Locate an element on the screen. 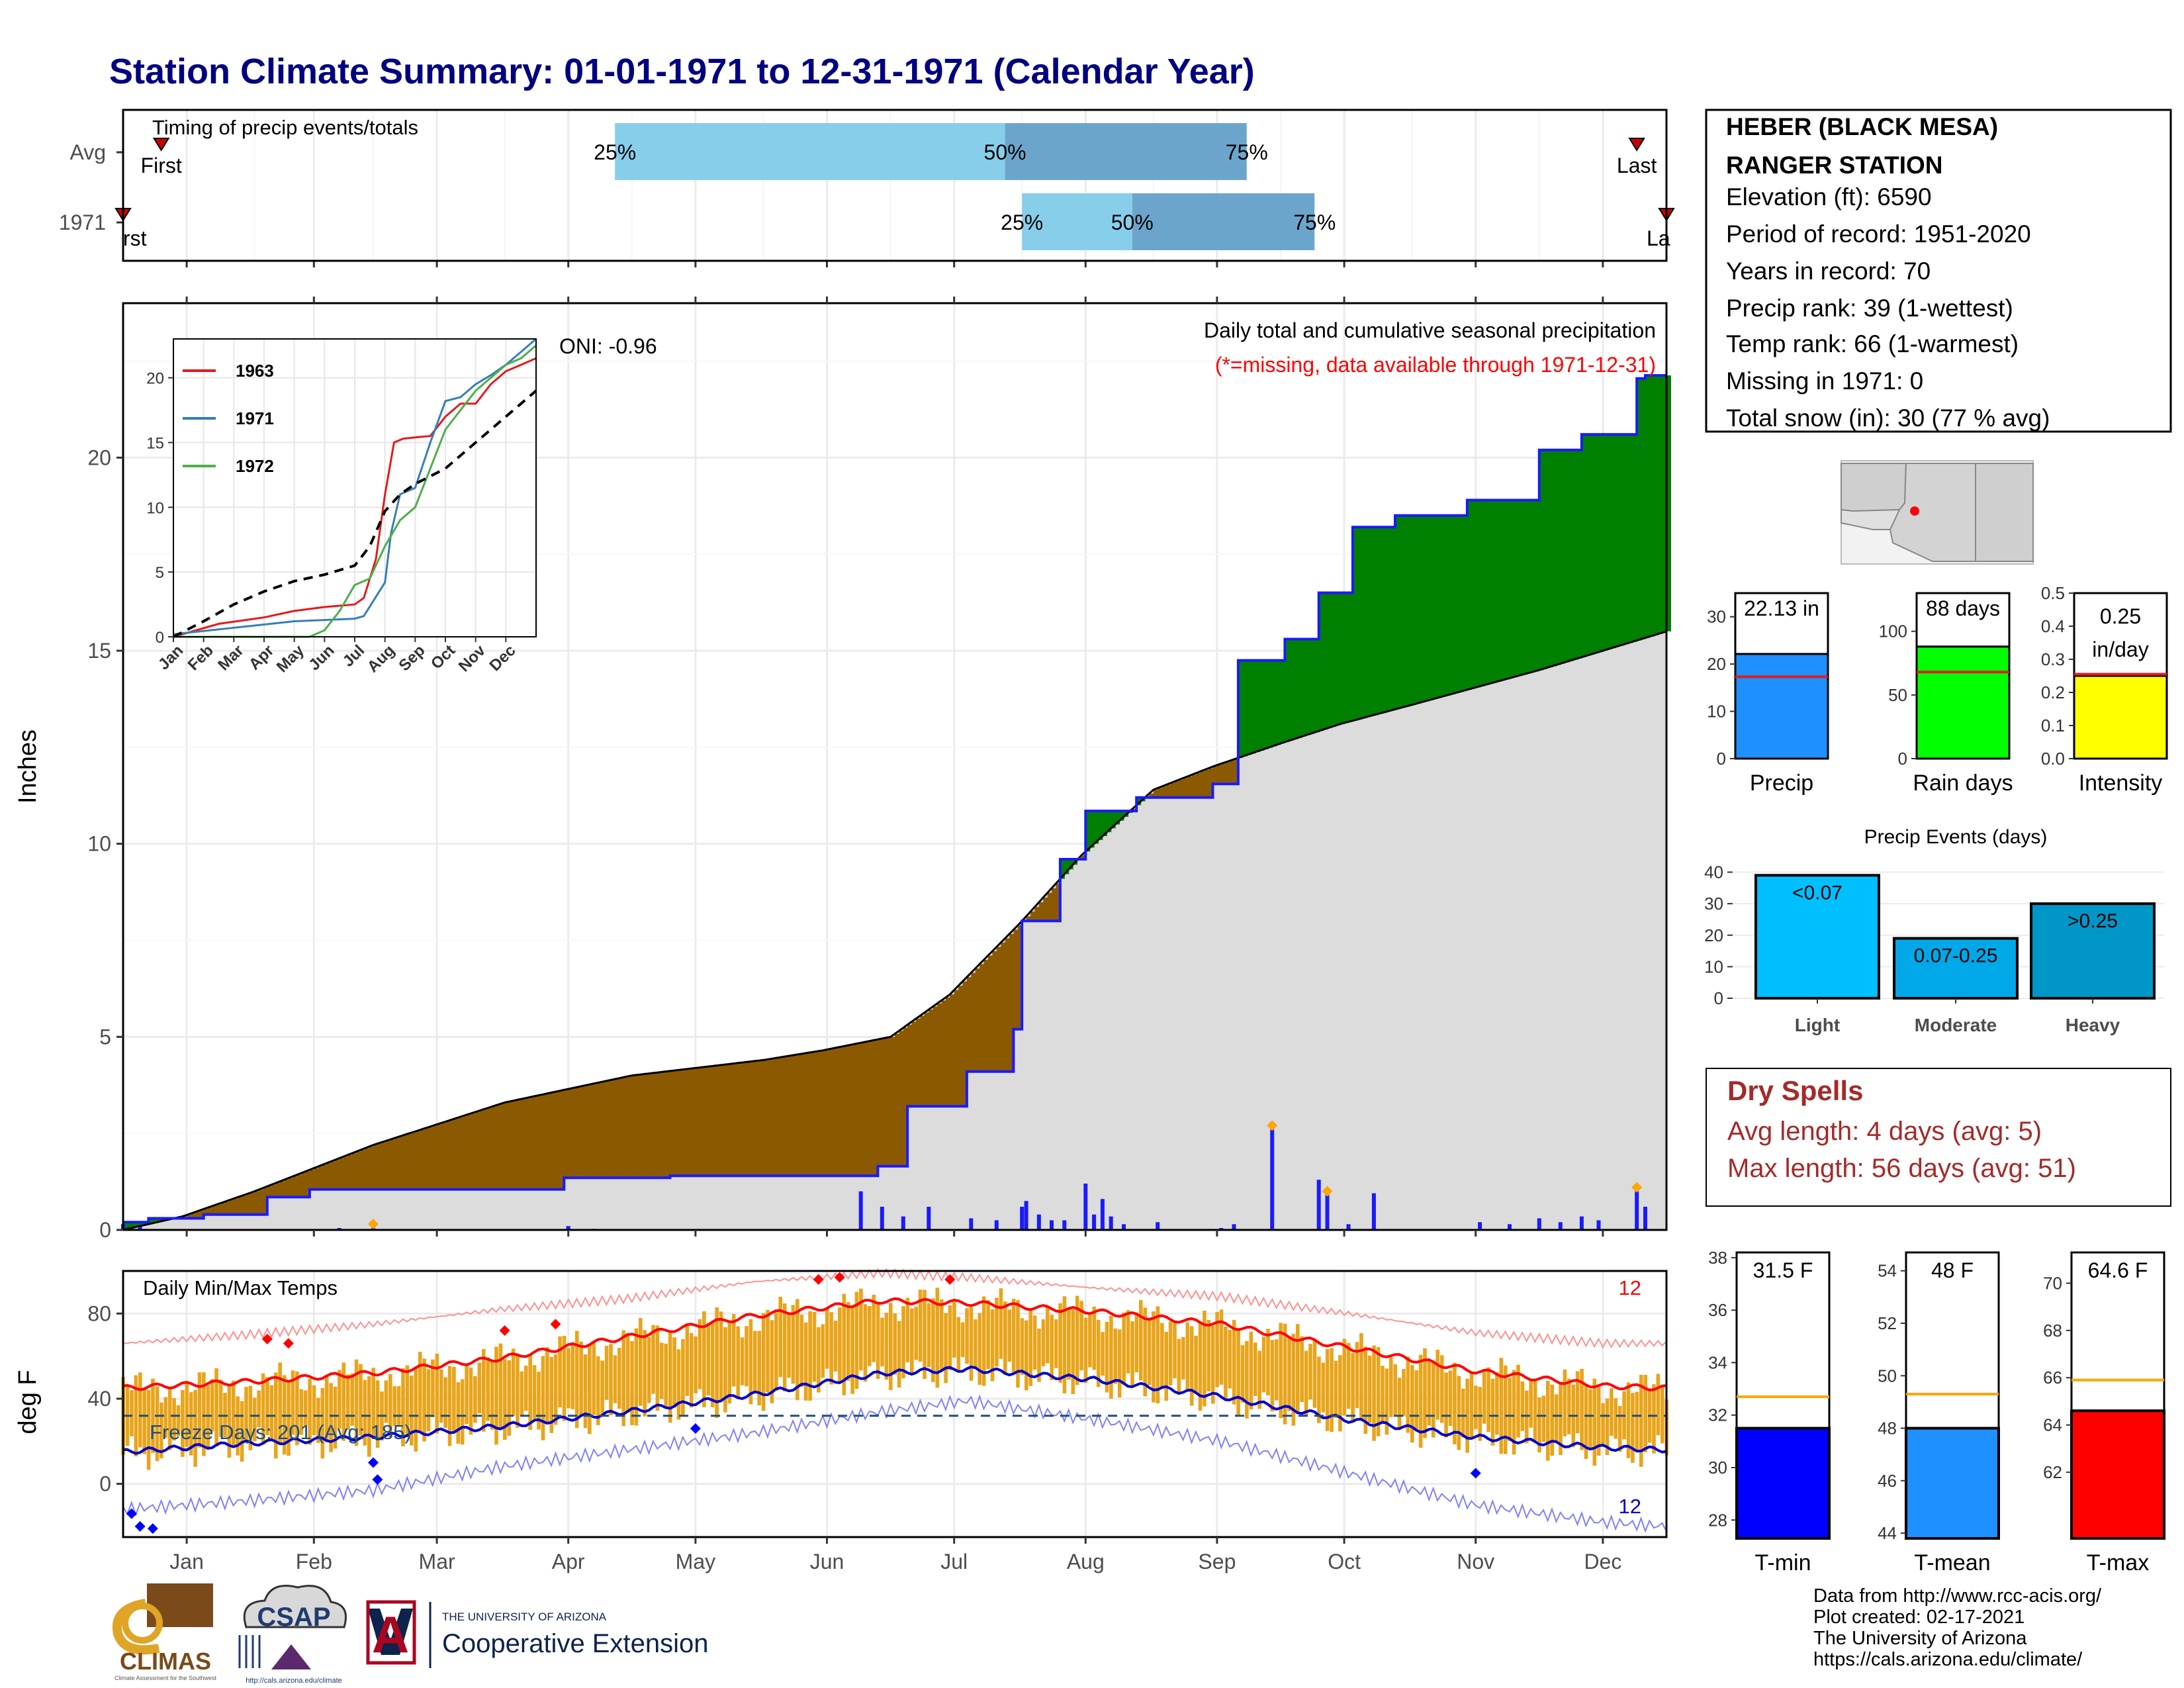 This screenshot has width=2184, height=1688. timing-bar-q50-q75 is located at coordinates (1223, 221).